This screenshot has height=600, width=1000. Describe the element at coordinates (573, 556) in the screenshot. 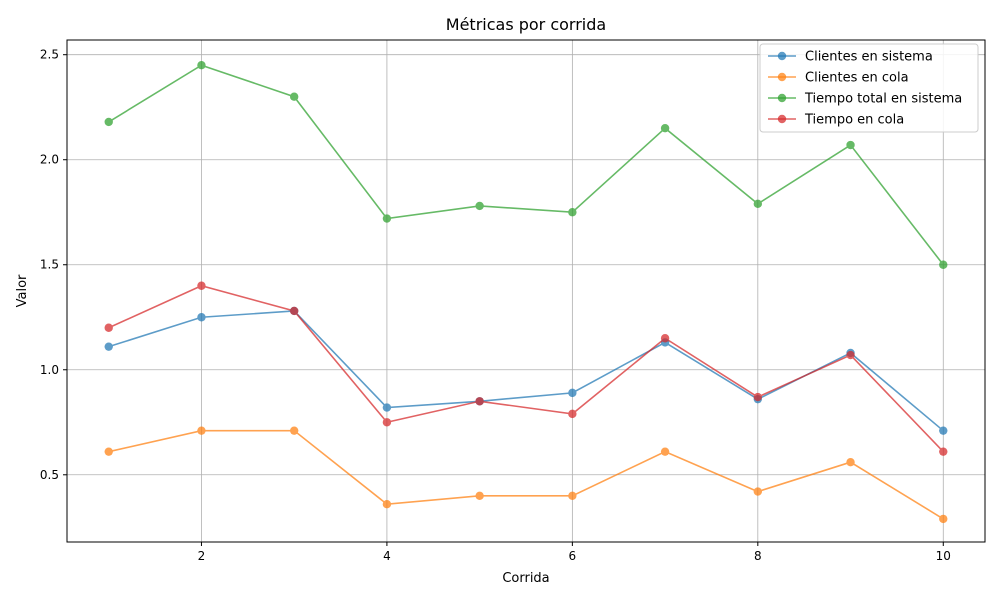

I see `x-tick-label: 6` at that location.